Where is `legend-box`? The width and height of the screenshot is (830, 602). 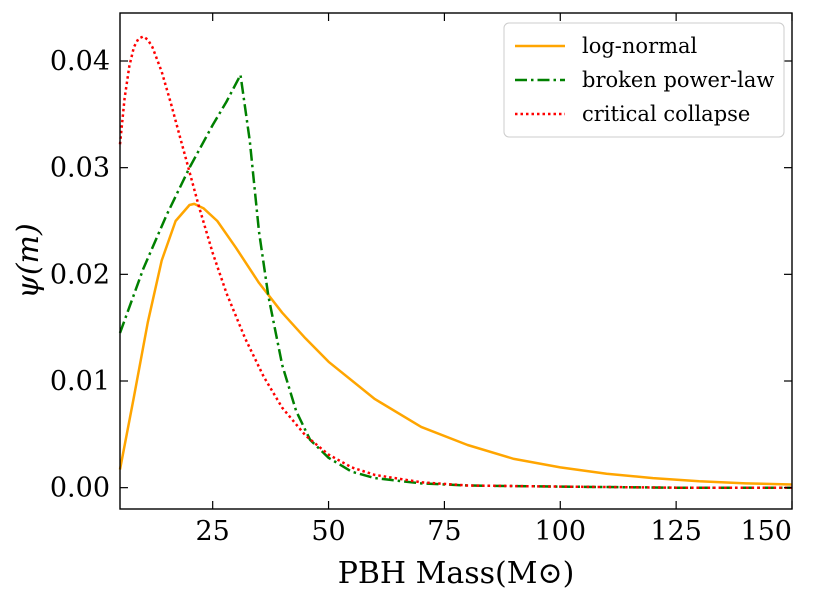
legend-box is located at coordinates (644, 80).